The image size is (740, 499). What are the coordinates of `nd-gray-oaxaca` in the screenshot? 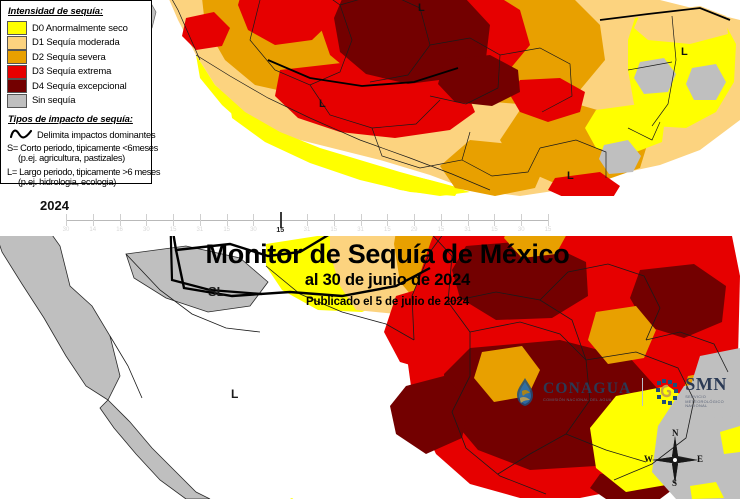 It's located at (620, 157).